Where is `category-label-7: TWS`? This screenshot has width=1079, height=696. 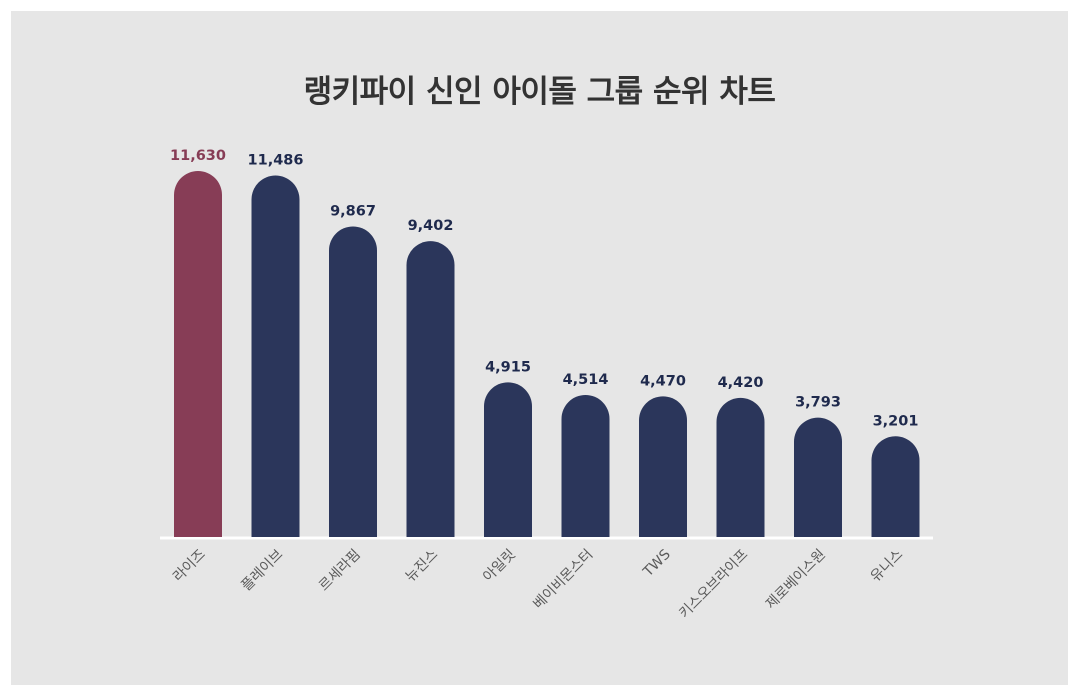 category-label-7: TWS is located at coordinates (657, 563).